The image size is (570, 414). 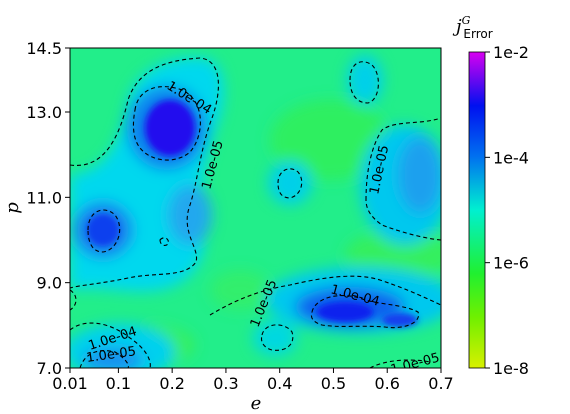 I want to click on x-tick-label: 0.2, so click(x=171, y=383).